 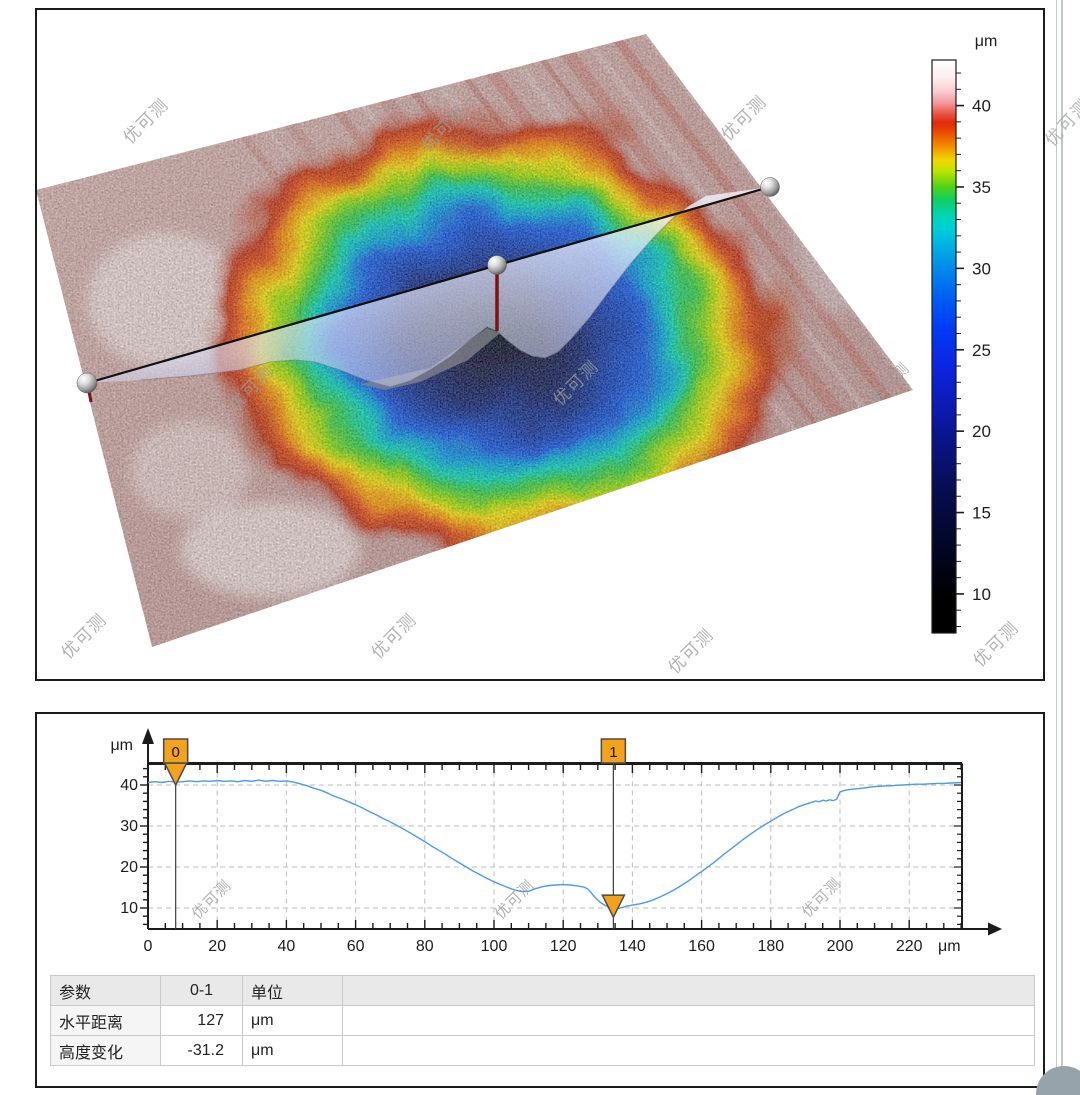 I want to click on param-value: 127, so click(x=201, y=1020).